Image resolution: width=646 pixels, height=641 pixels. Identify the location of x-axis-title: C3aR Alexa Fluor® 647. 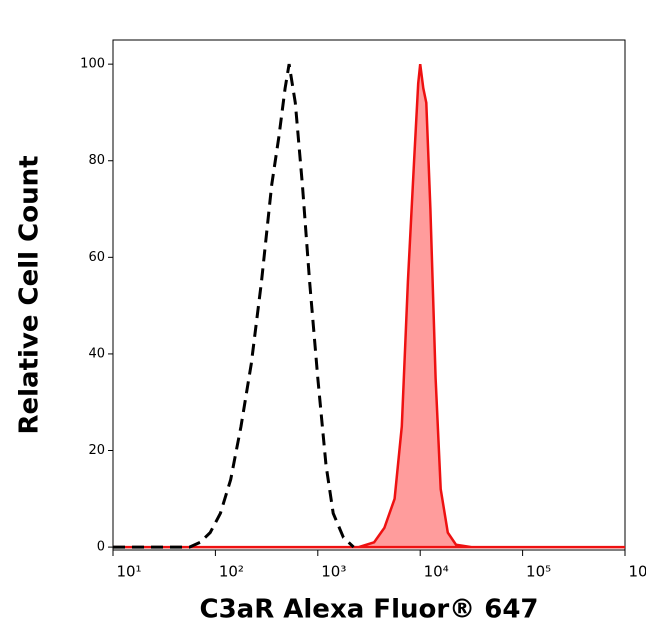
(368, 610).